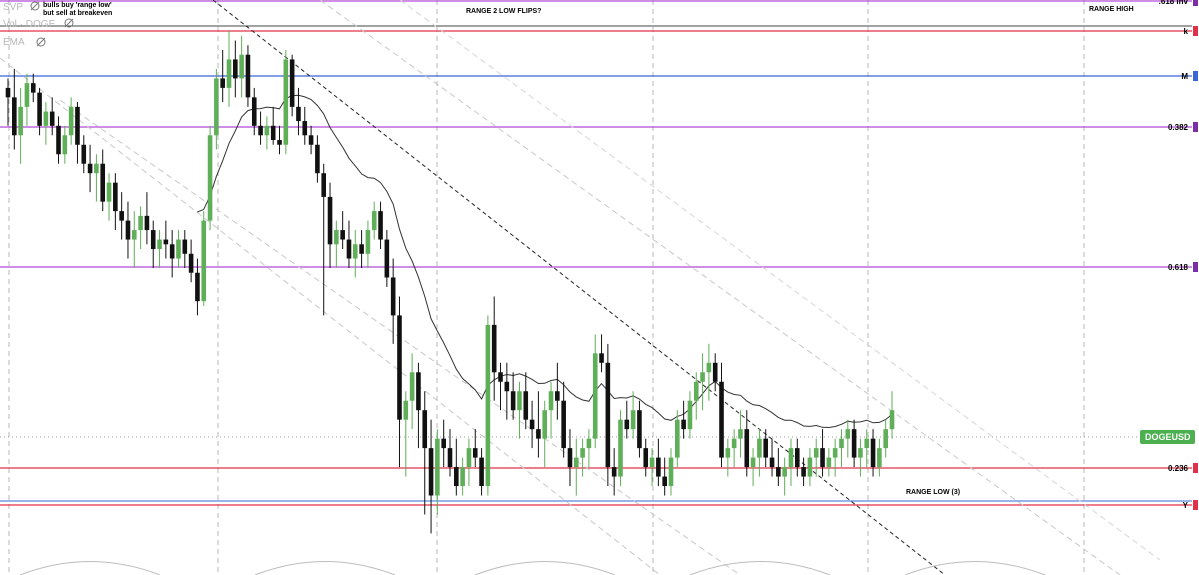 The height and width of the screenshot is (575, 1199). Describe the element at coordinates (1178, 127) in the screenshot. I see `level-label: 0.382` at that location.